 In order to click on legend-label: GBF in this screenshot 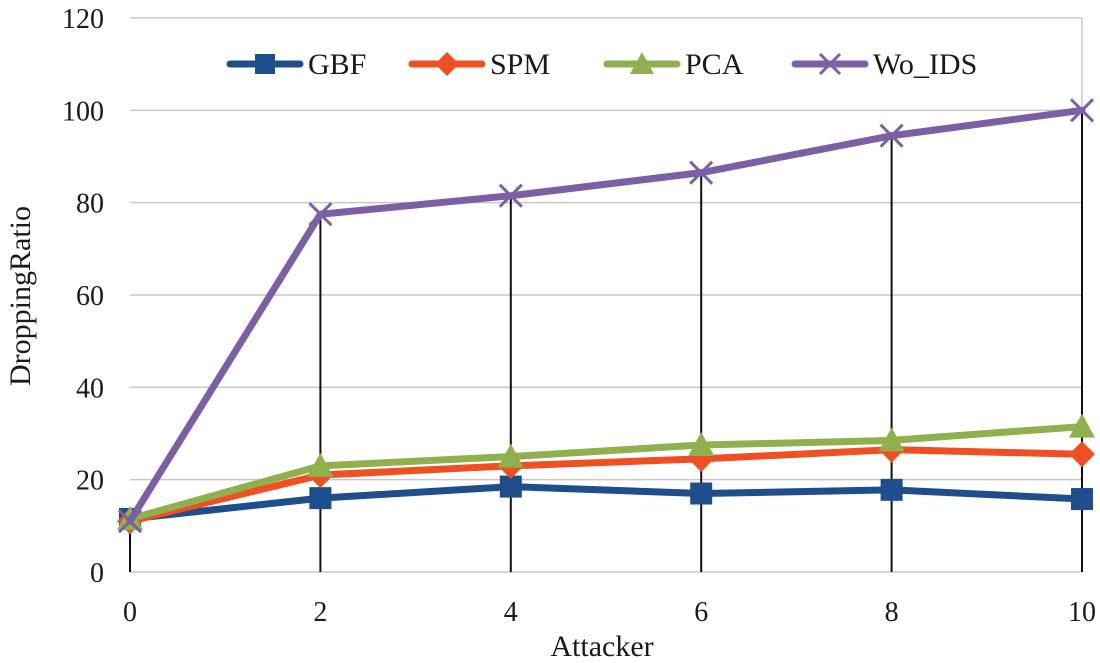, I will do `click(337, 64)`.